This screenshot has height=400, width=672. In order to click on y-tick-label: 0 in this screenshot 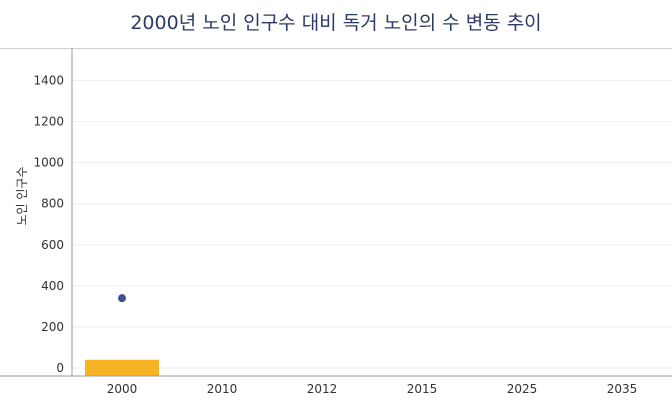, I will do `click(60, 368)`.